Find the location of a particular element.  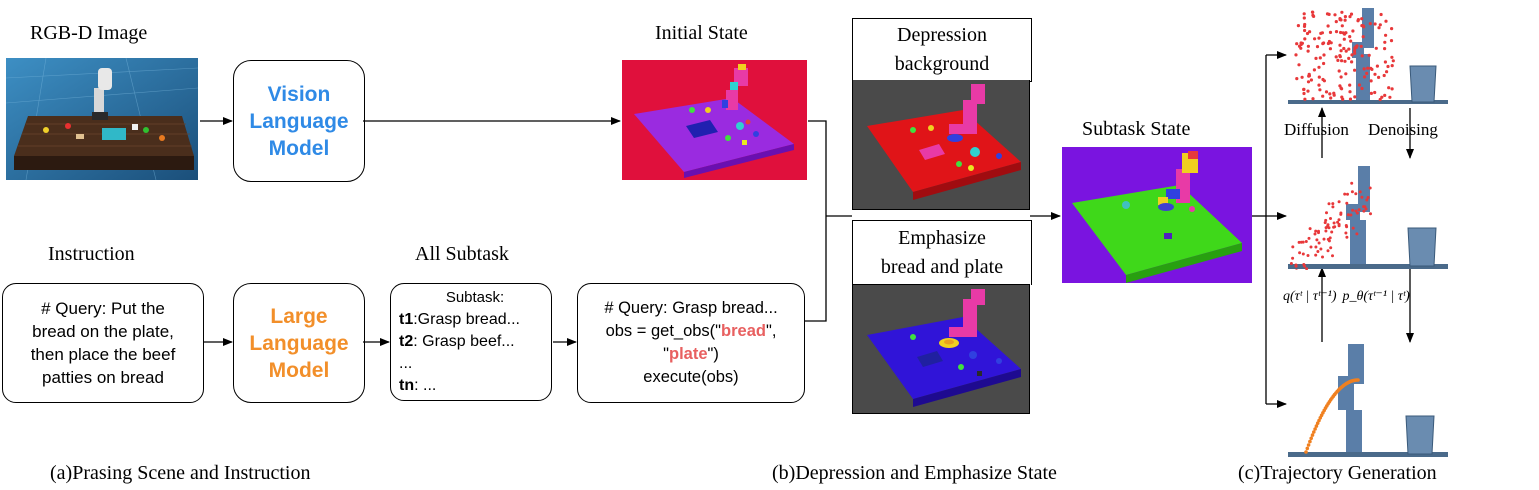

query-line4: execute(obs) is located at coordinates (691, 377).